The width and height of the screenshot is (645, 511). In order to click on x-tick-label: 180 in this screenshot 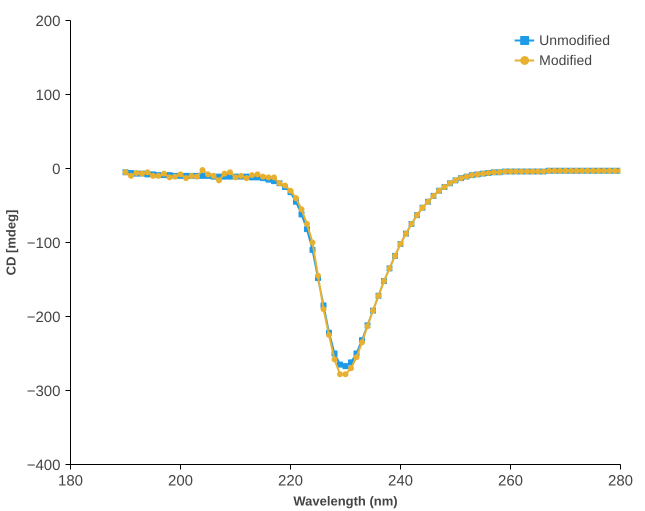, I will do `click(71, 481)`.